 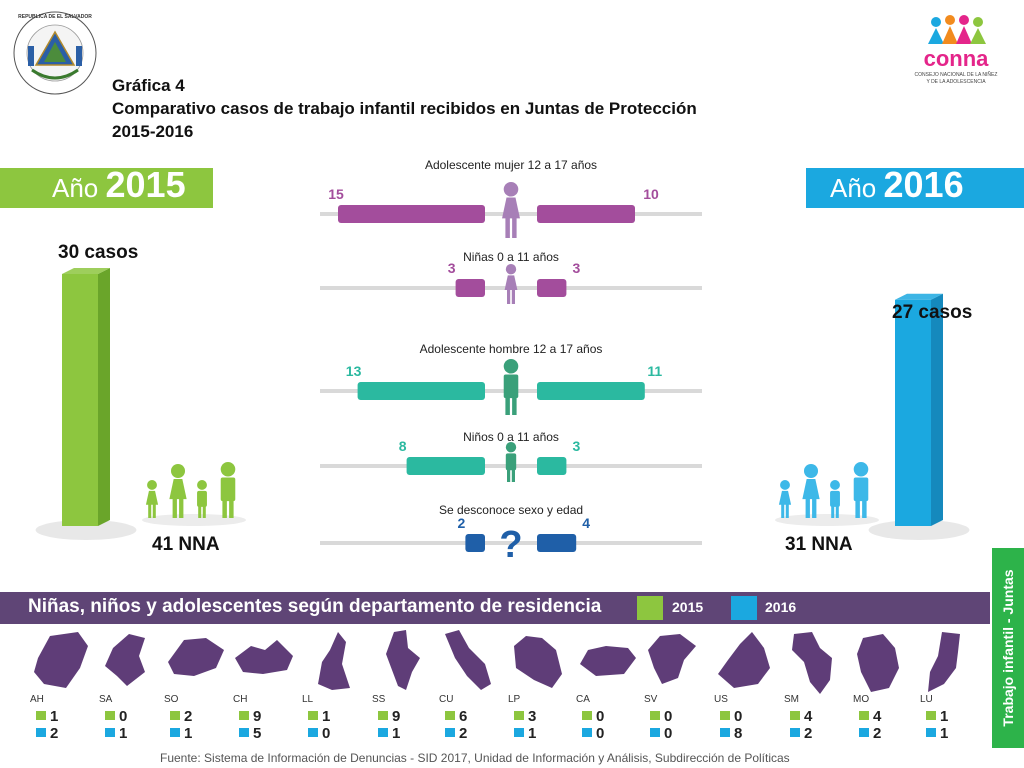 What do you see at coordinates (511, 257) in the screenshot?
I see `category-label-2: Niñas 0 a 11 años` at bounding box center [511, 257].